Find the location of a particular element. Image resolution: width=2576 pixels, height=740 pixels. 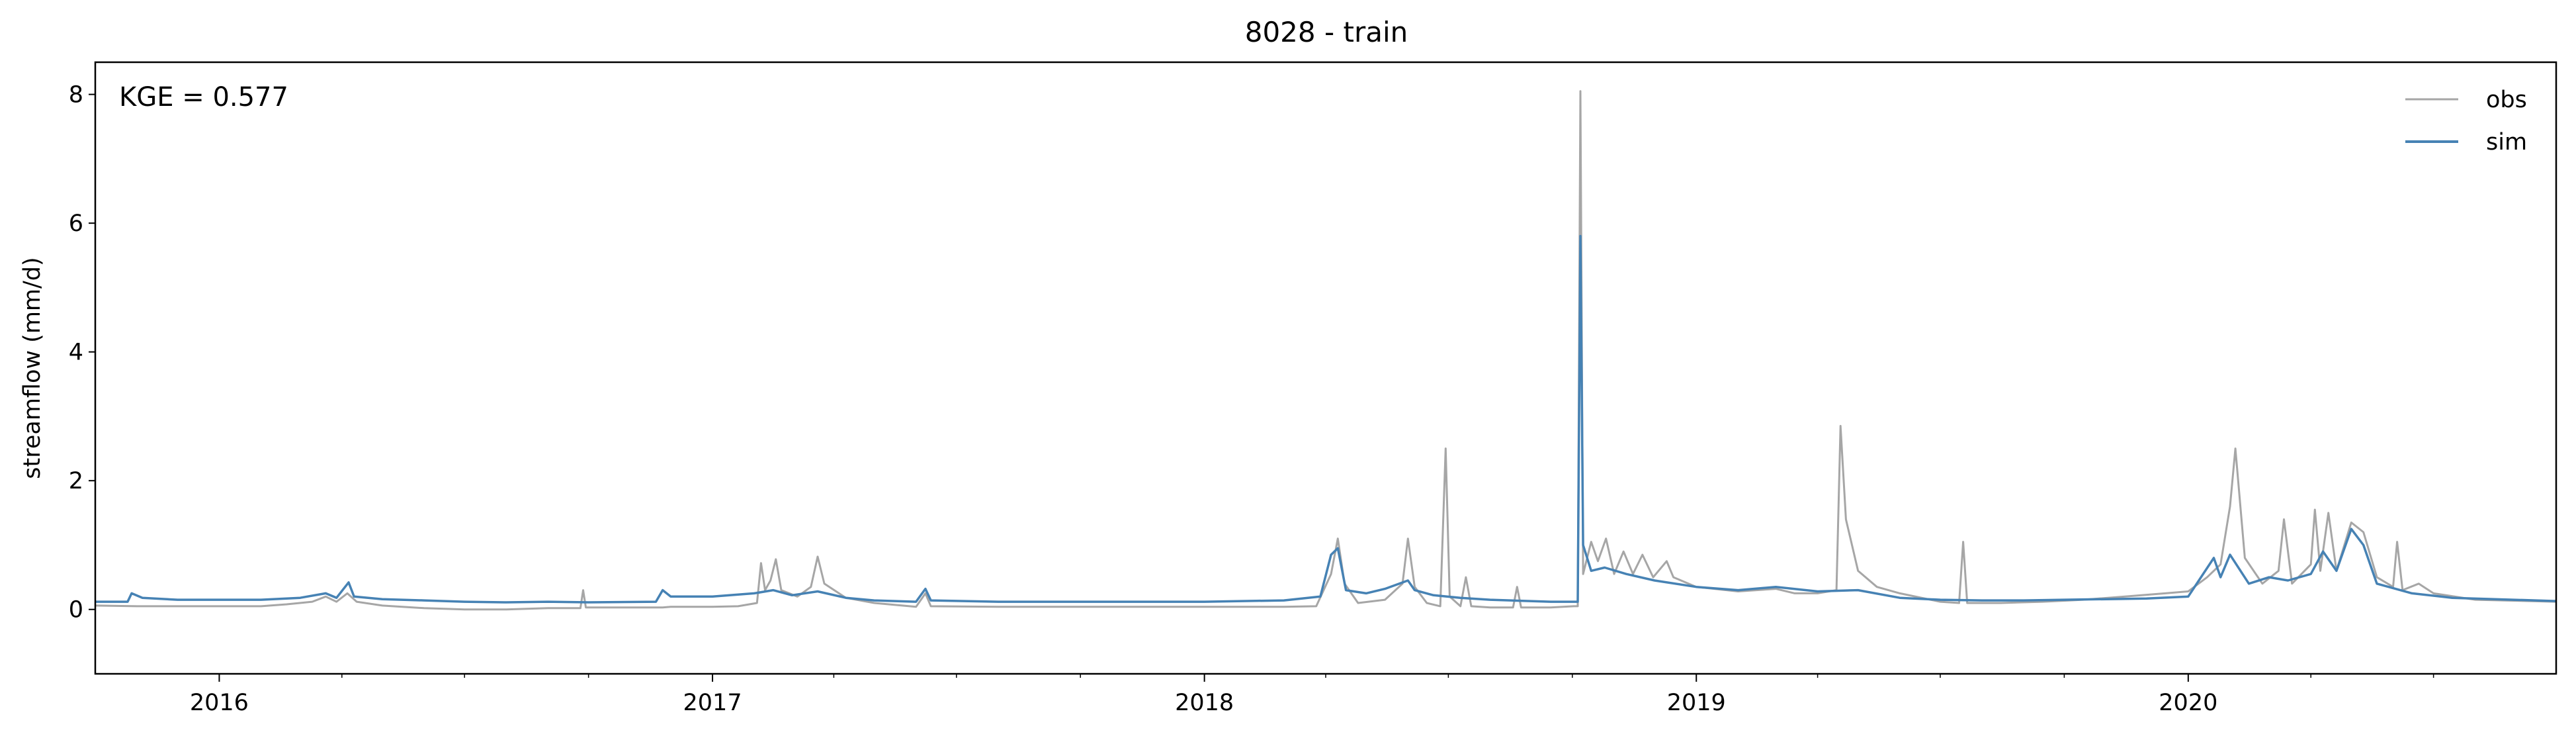

legend-label-sim: sim is located at coordinates (2506, 142).